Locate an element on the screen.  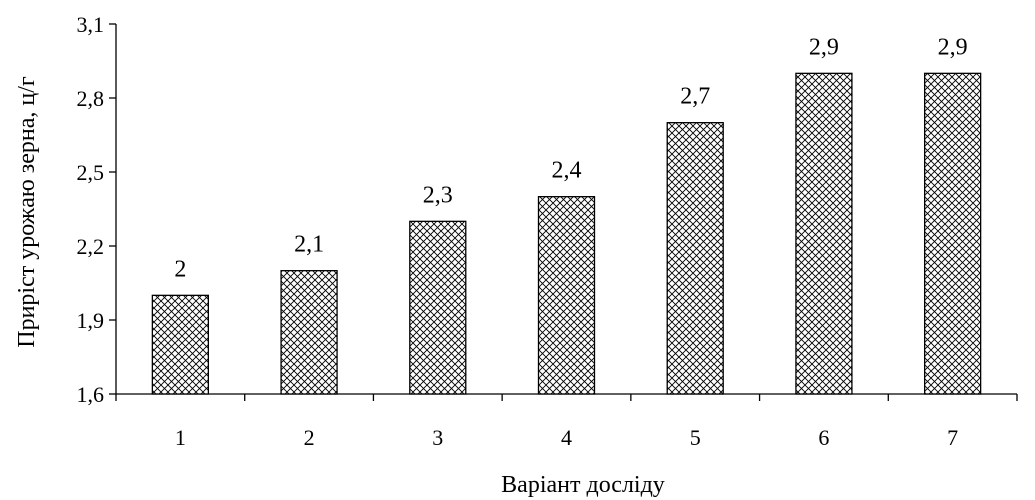
y-tick-label: 2,2 is located at coordinates (91, 246).